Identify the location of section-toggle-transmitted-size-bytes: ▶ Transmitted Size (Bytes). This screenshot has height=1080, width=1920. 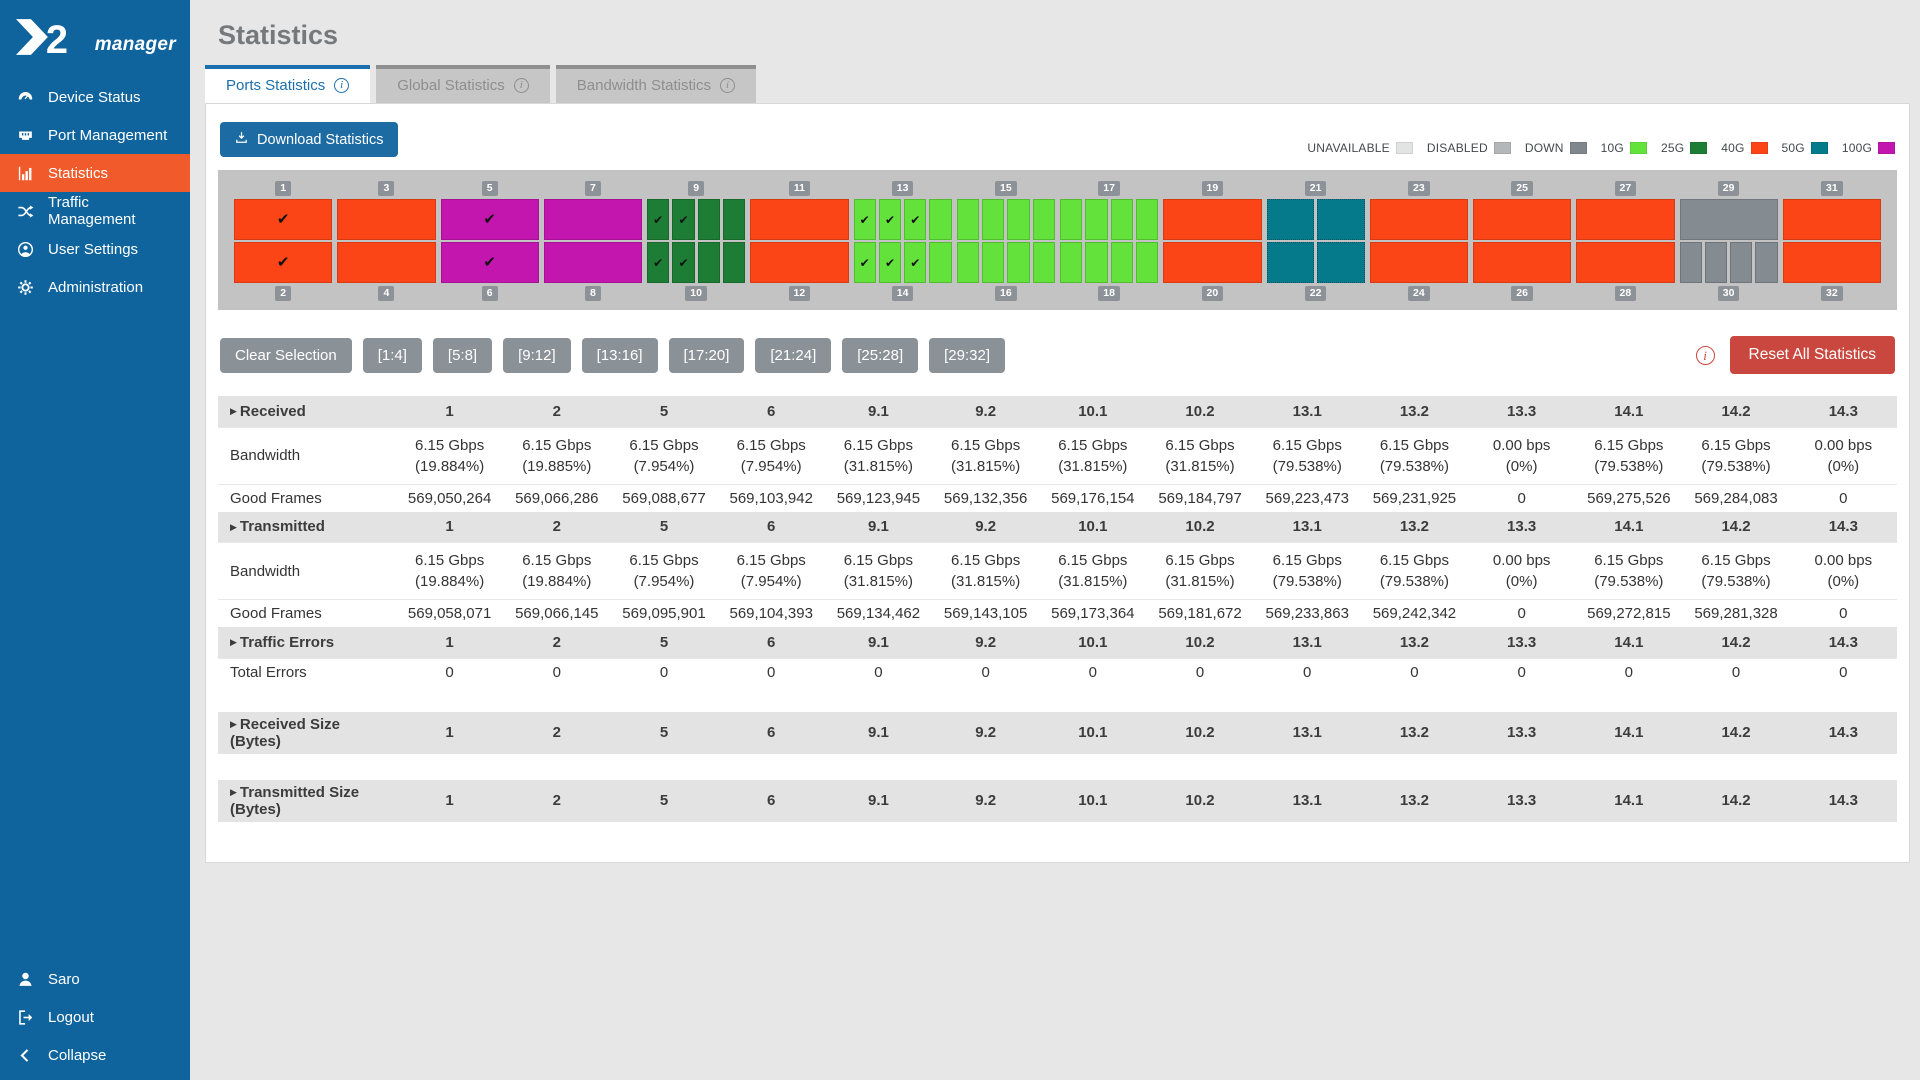
(307, 800).